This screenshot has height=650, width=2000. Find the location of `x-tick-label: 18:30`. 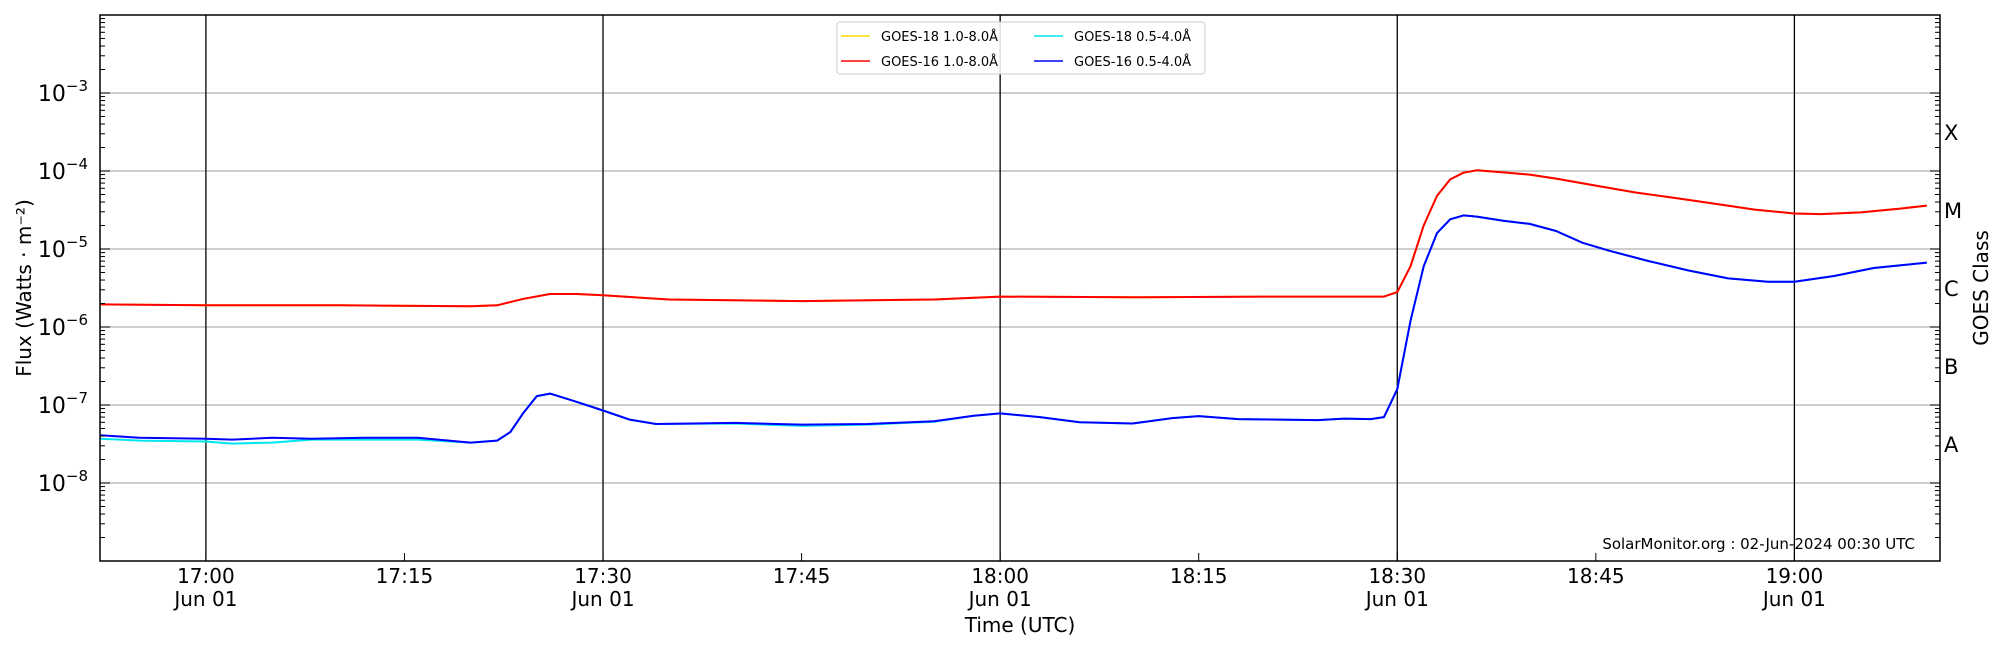

x-tick-label: 18:30 is located at coordinates (1397, 576).